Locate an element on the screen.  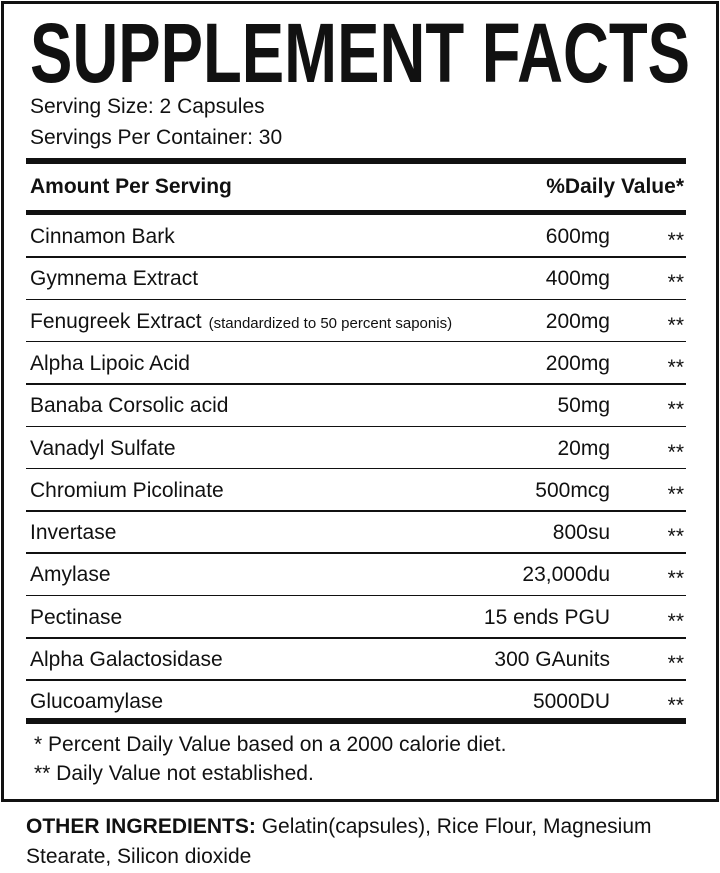
header-rule is located at coordinates (356, 212).